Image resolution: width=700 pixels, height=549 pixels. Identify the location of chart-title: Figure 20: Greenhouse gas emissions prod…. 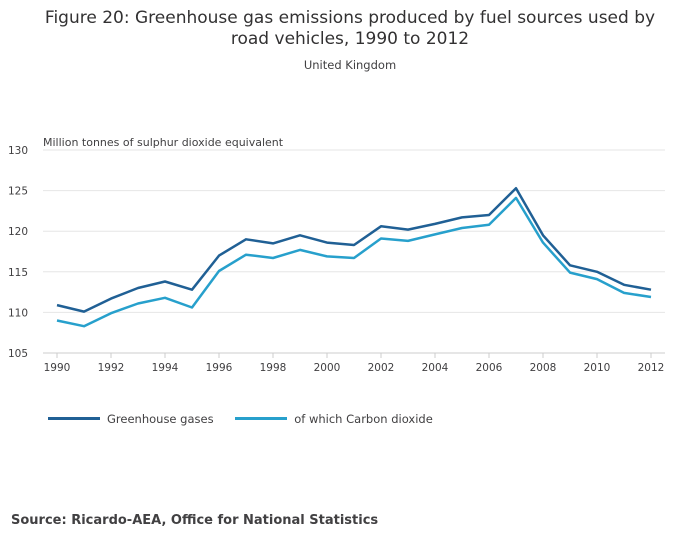
(350, 29).